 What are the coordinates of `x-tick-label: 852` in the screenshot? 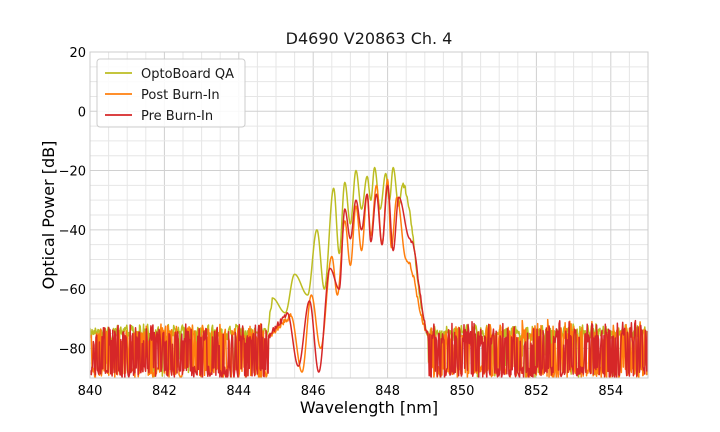 It's located at (536, 391).